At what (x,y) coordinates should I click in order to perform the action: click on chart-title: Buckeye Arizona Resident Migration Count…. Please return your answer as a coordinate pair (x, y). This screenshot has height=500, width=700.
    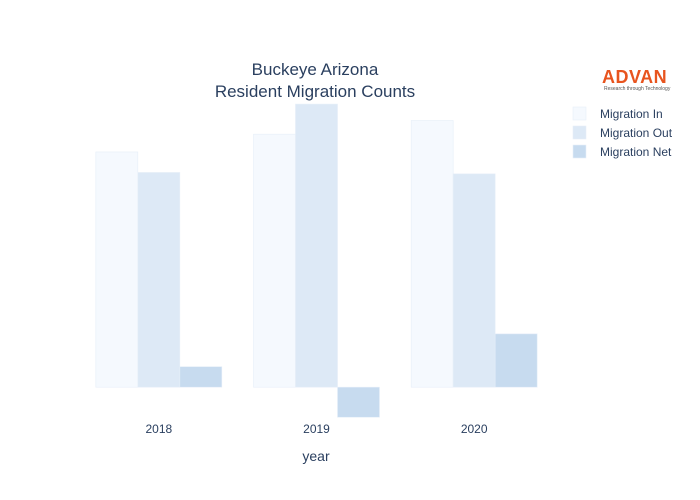
    Looking at the image, I should click on (315, 80).